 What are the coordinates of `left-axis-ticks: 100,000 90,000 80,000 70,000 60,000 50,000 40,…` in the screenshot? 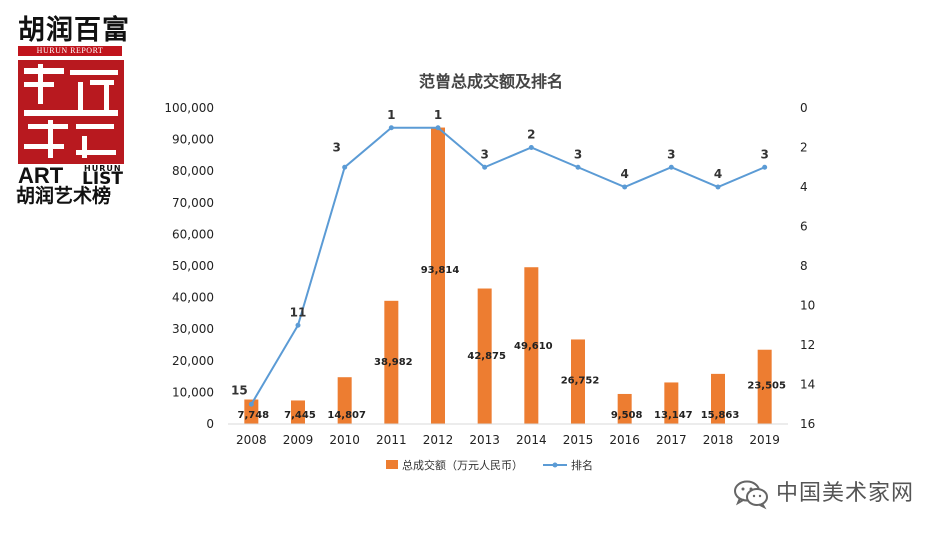 It's located at (189, 266).